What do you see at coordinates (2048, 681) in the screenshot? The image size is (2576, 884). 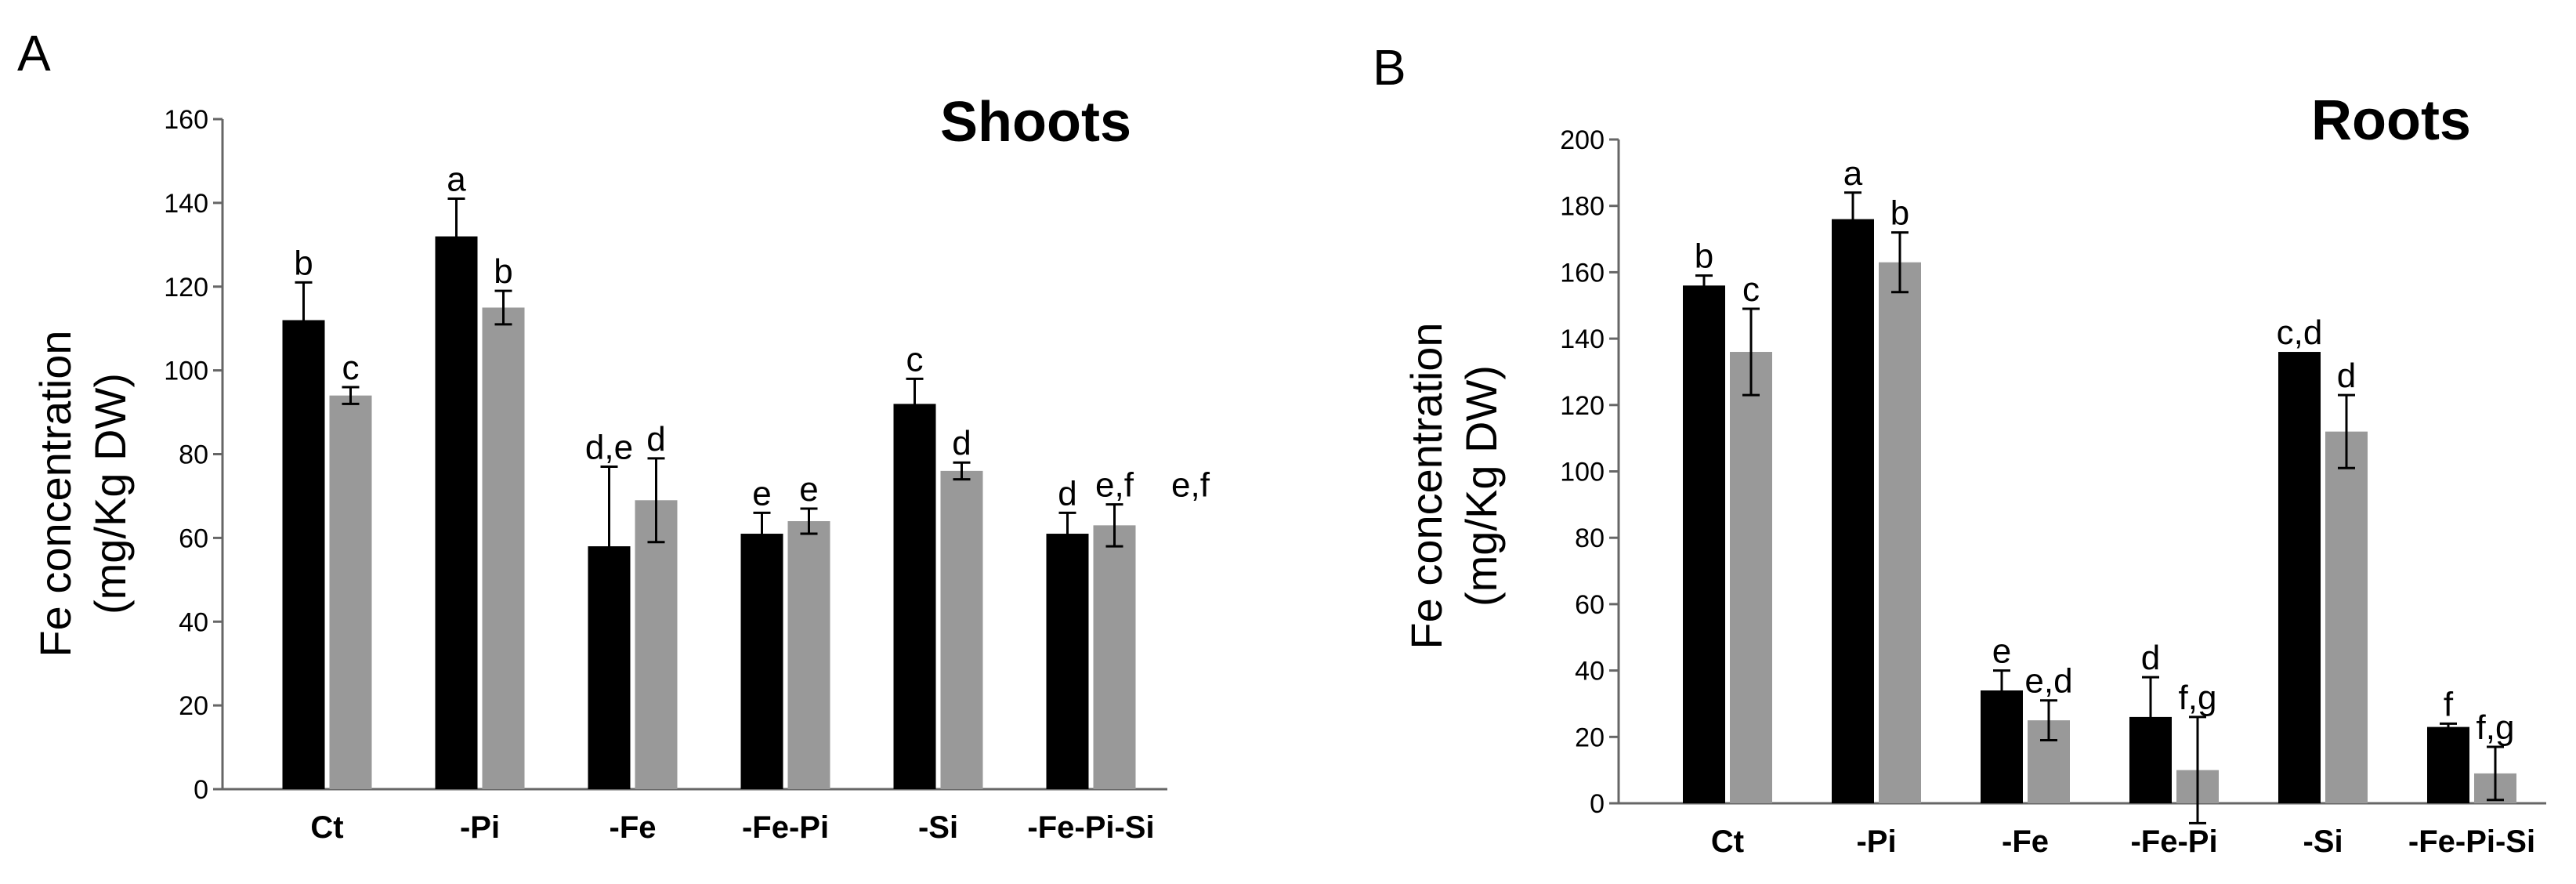 I see `significance-label: e,d` at bounding box center [2048, 681].